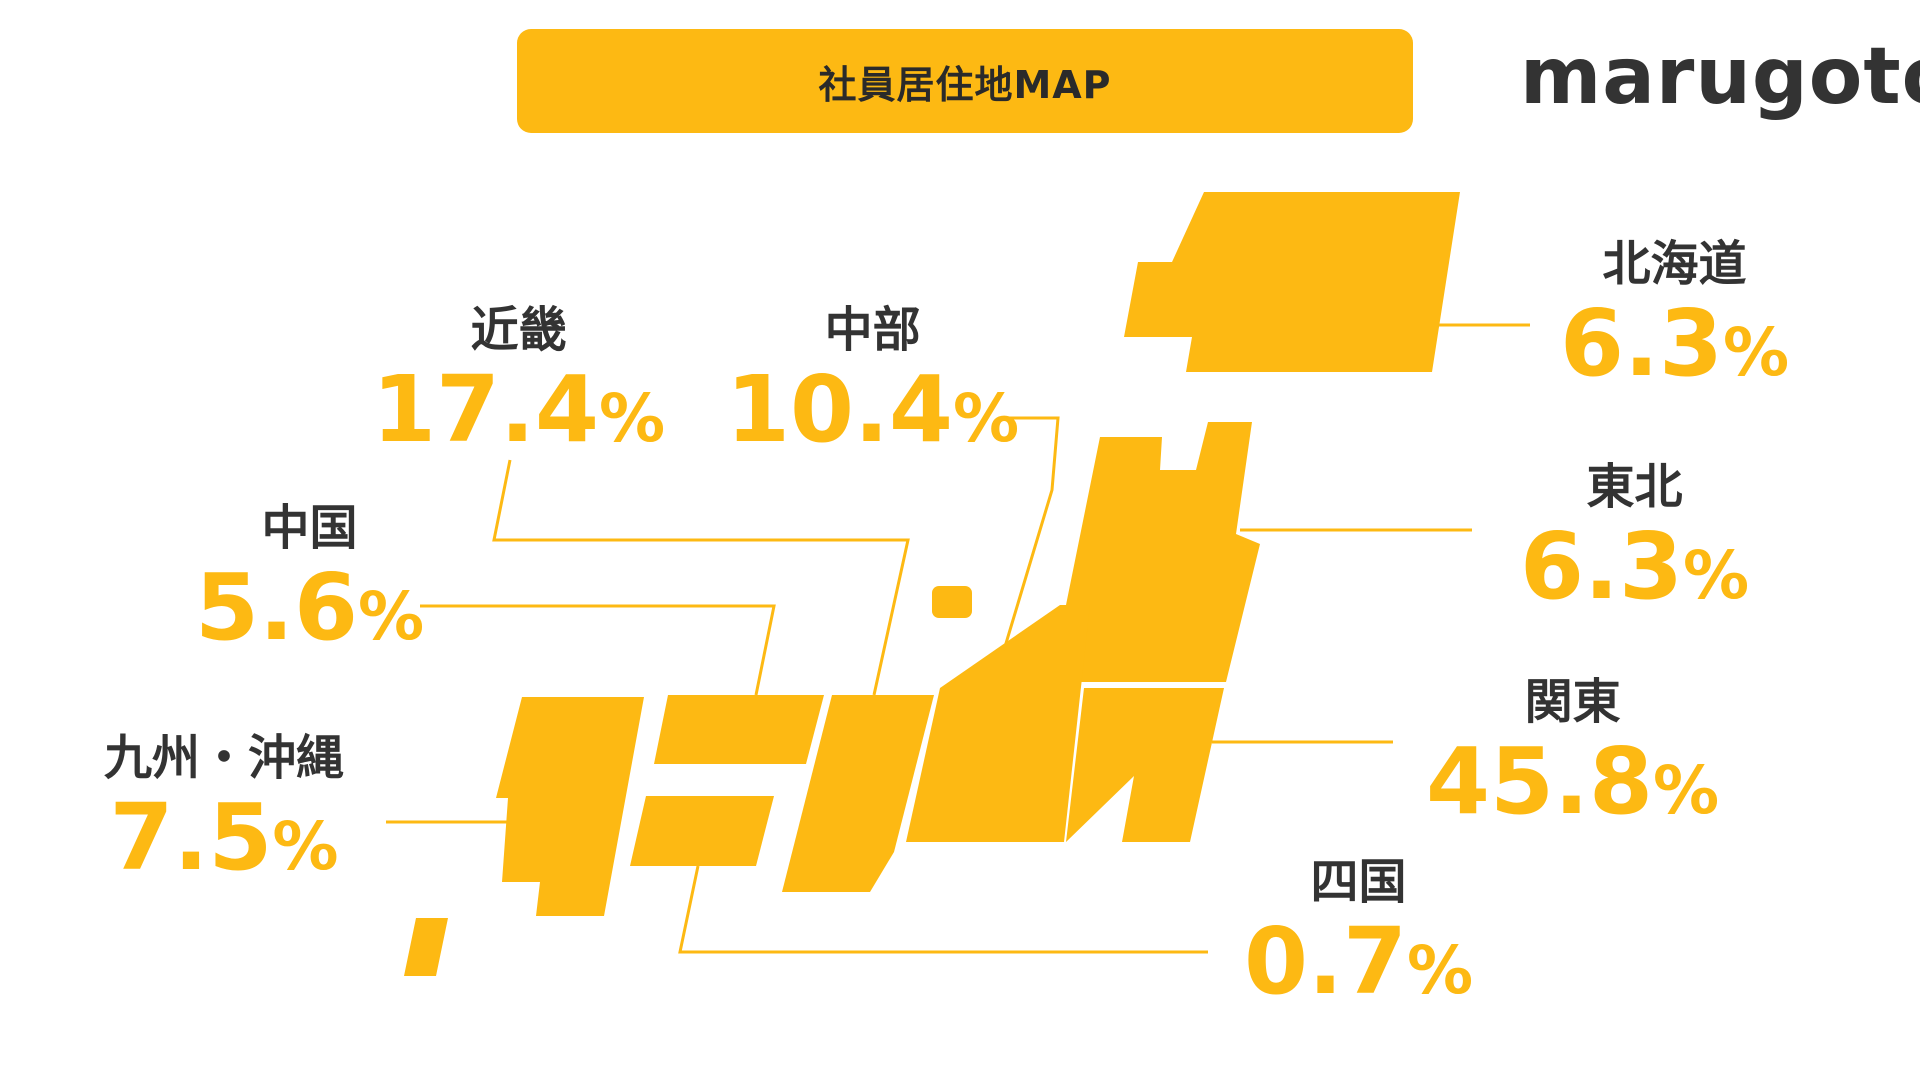  I want to click on region-shape-chugoku, so click(739, 729).